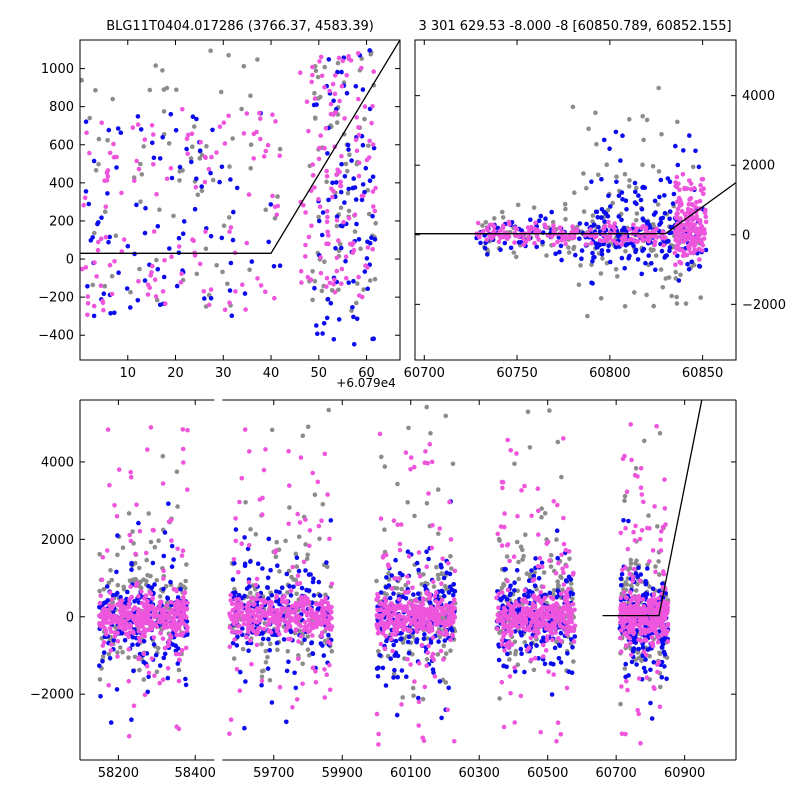 The height and width of the screenshot is (800, 800). I want to click on top-right-plot-area, so click(575, 202).